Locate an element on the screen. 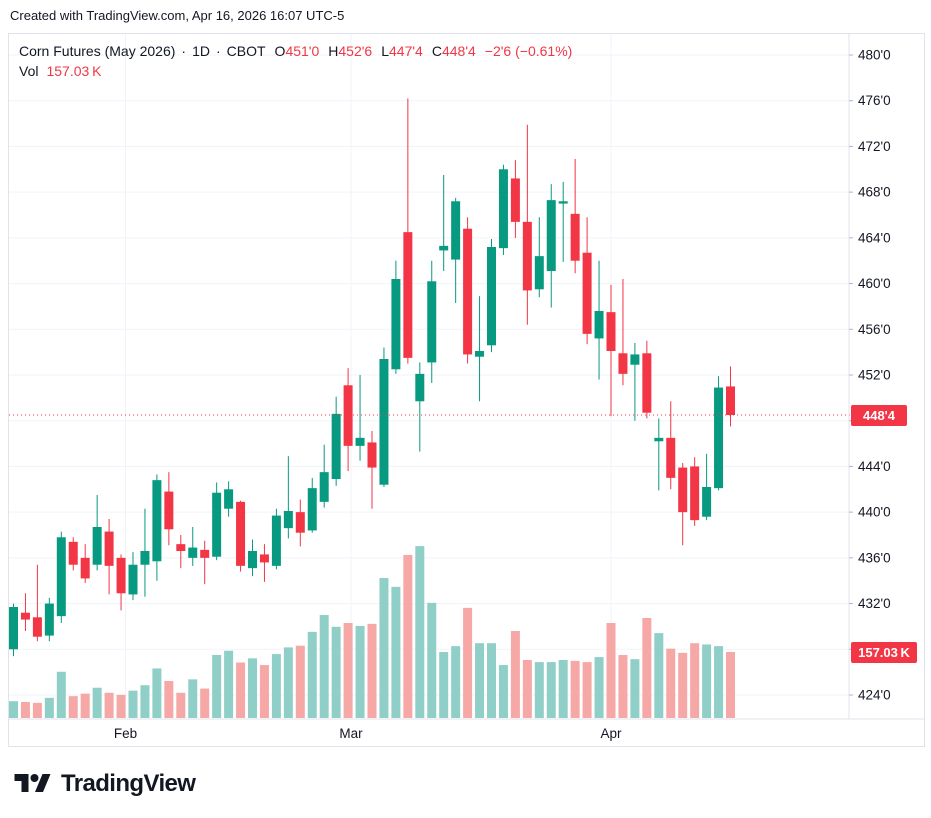 This screenshot has width=931, height=818. time-axis-label: Apr is located at coordinates (611, 733).